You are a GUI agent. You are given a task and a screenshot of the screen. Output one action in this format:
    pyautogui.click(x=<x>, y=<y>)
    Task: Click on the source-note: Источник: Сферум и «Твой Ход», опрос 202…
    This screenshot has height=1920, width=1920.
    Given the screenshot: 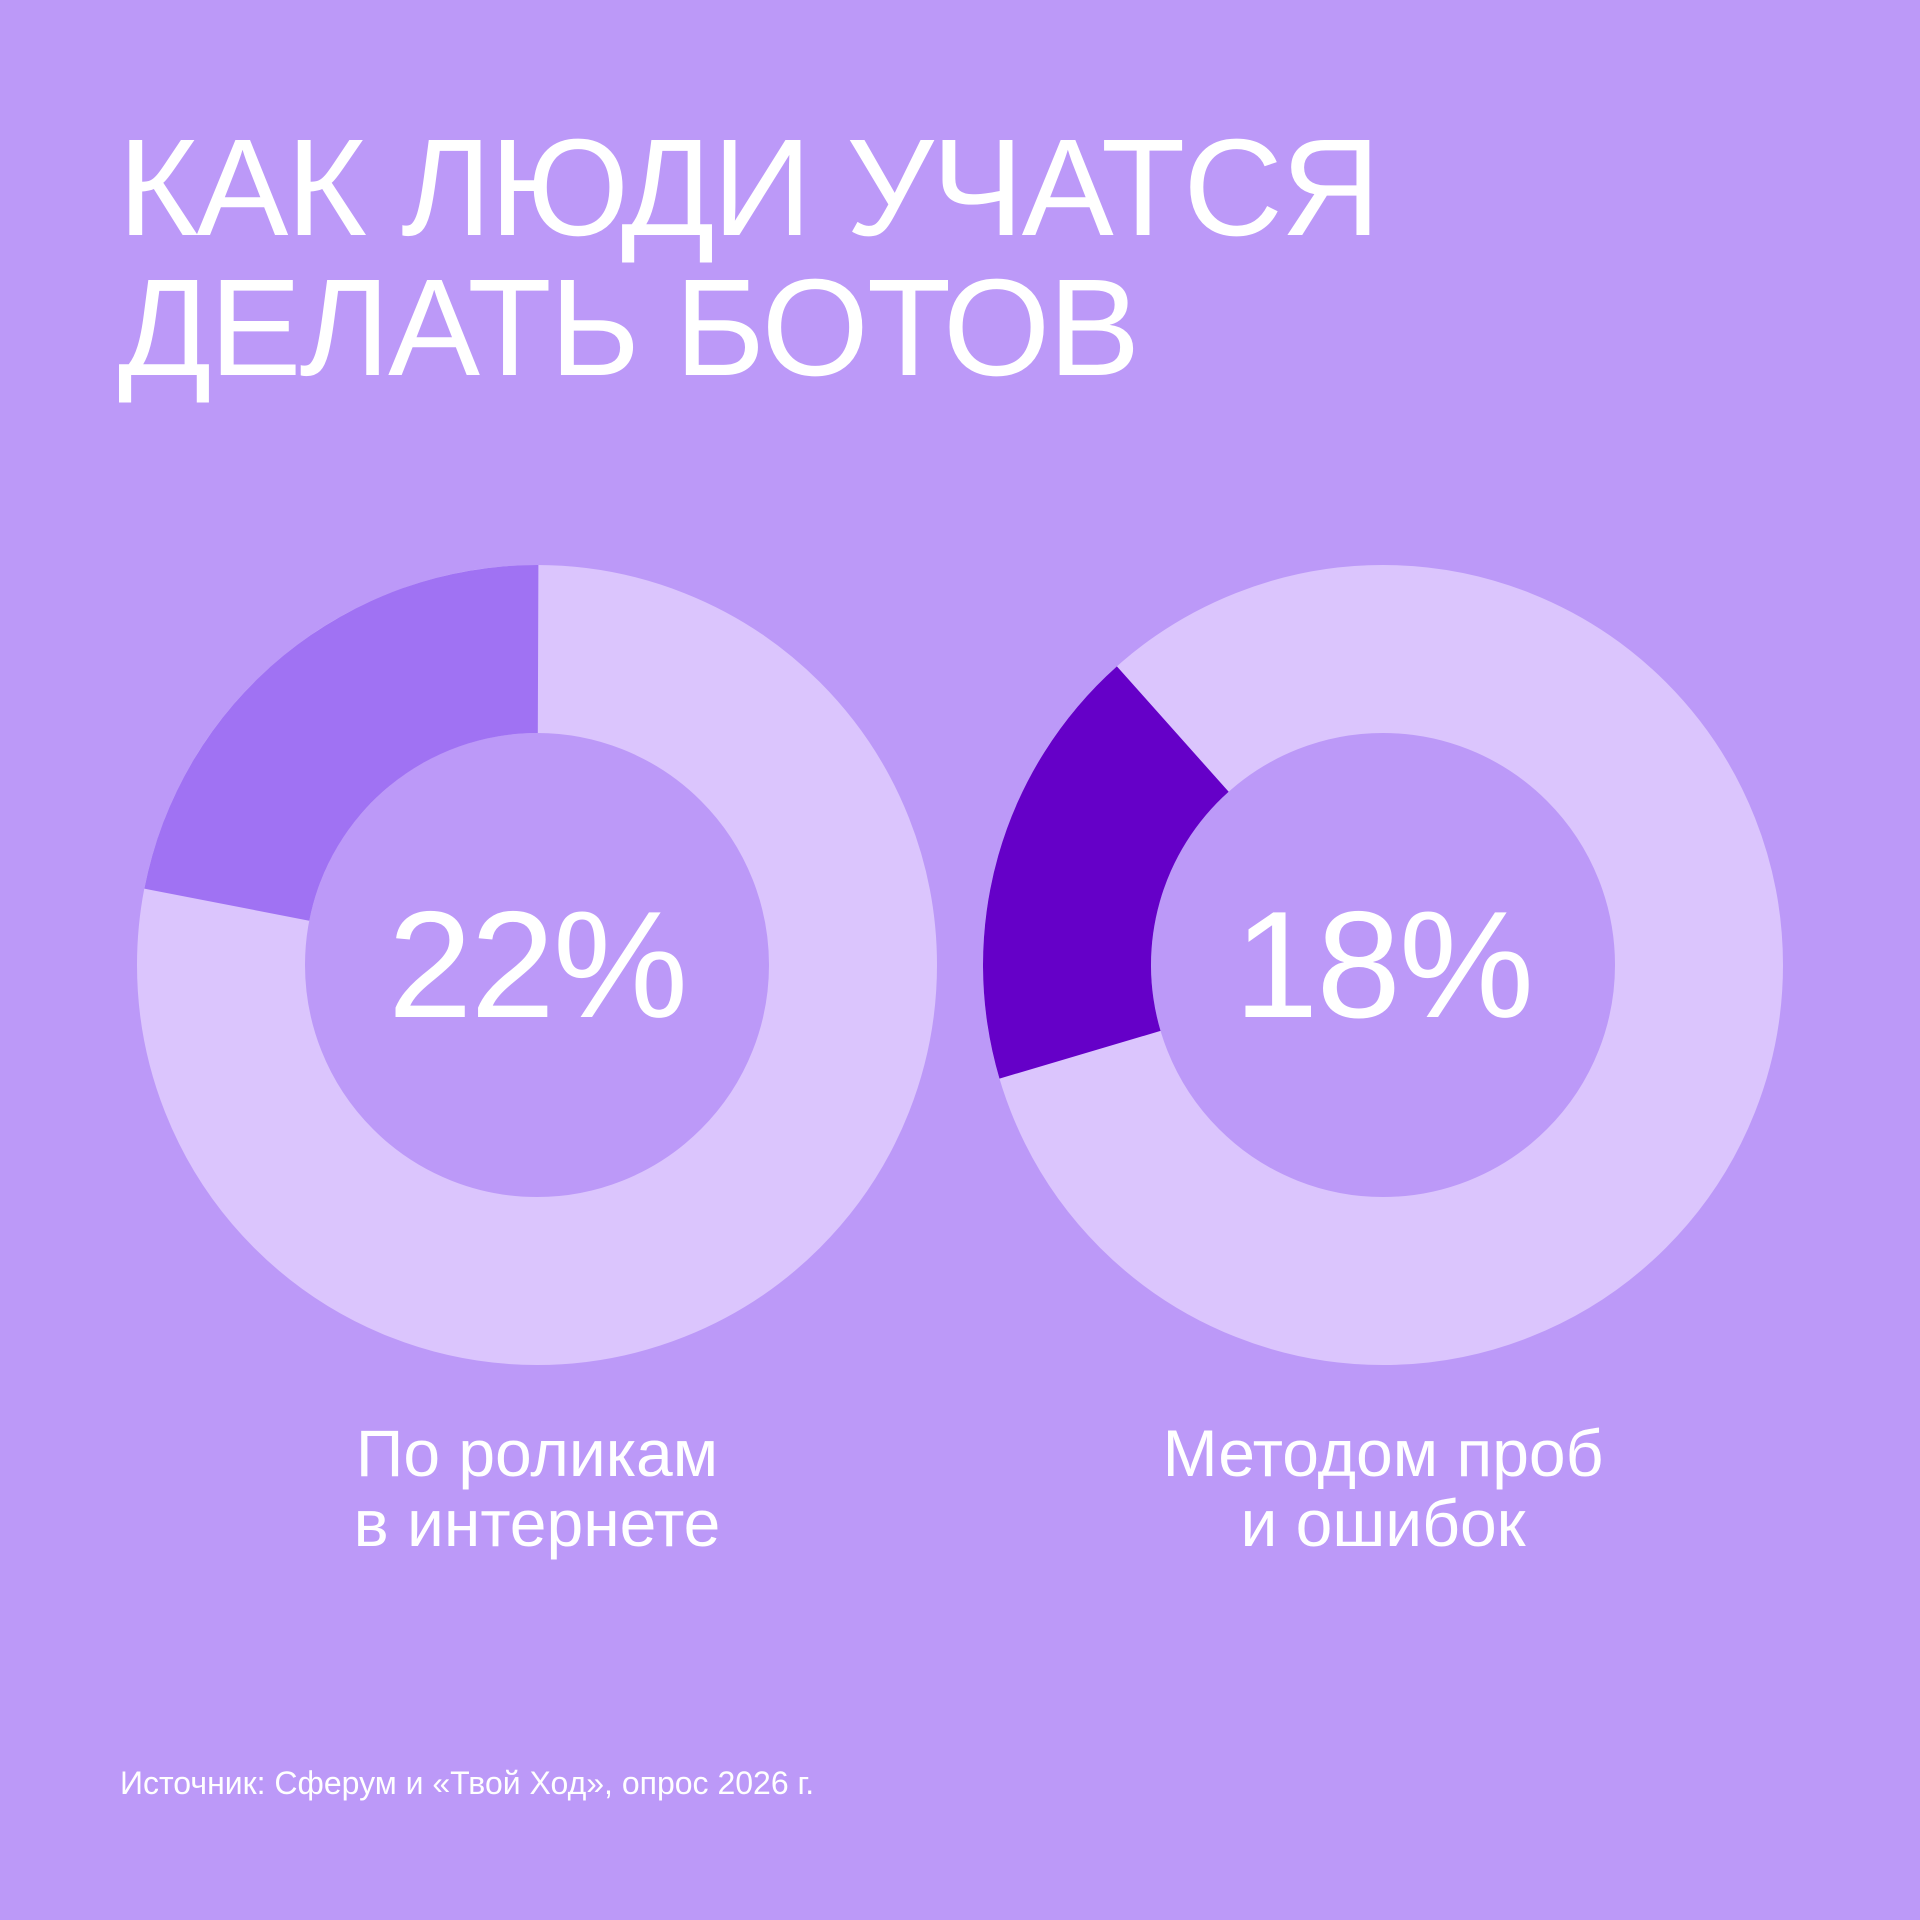 What is the action you would take?
    pyautogui.click(x=467, y=1783)
    